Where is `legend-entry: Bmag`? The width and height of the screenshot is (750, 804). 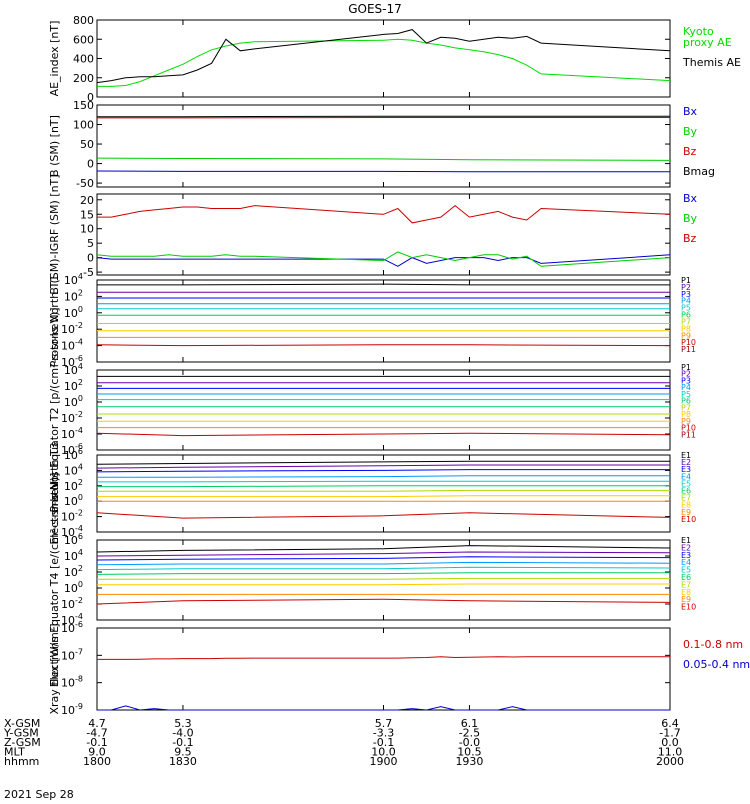
legend-entry: Bmag is located at coordinates (699, 171).